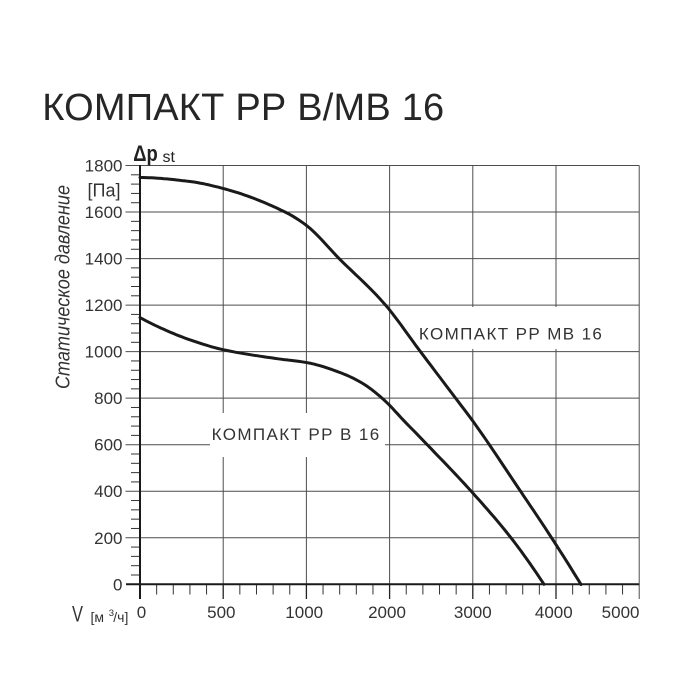  Describe the element at coordinates (108, 398) in the screenshot. I see `svg-text: 800` at that location.